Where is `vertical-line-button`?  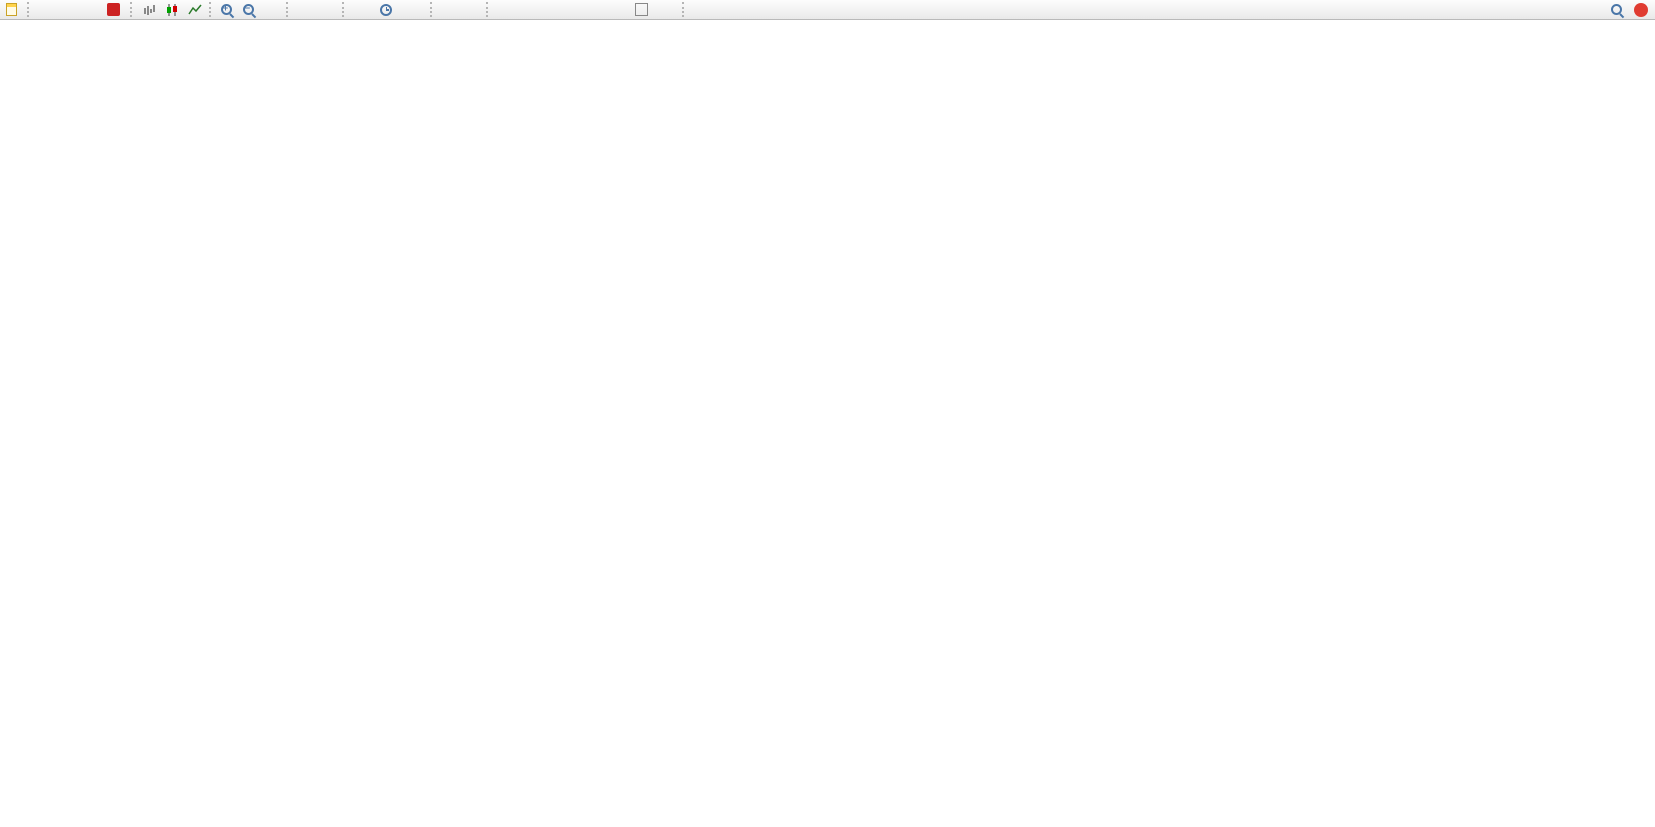 vertical-line-button is located at coordinates (504, 10).